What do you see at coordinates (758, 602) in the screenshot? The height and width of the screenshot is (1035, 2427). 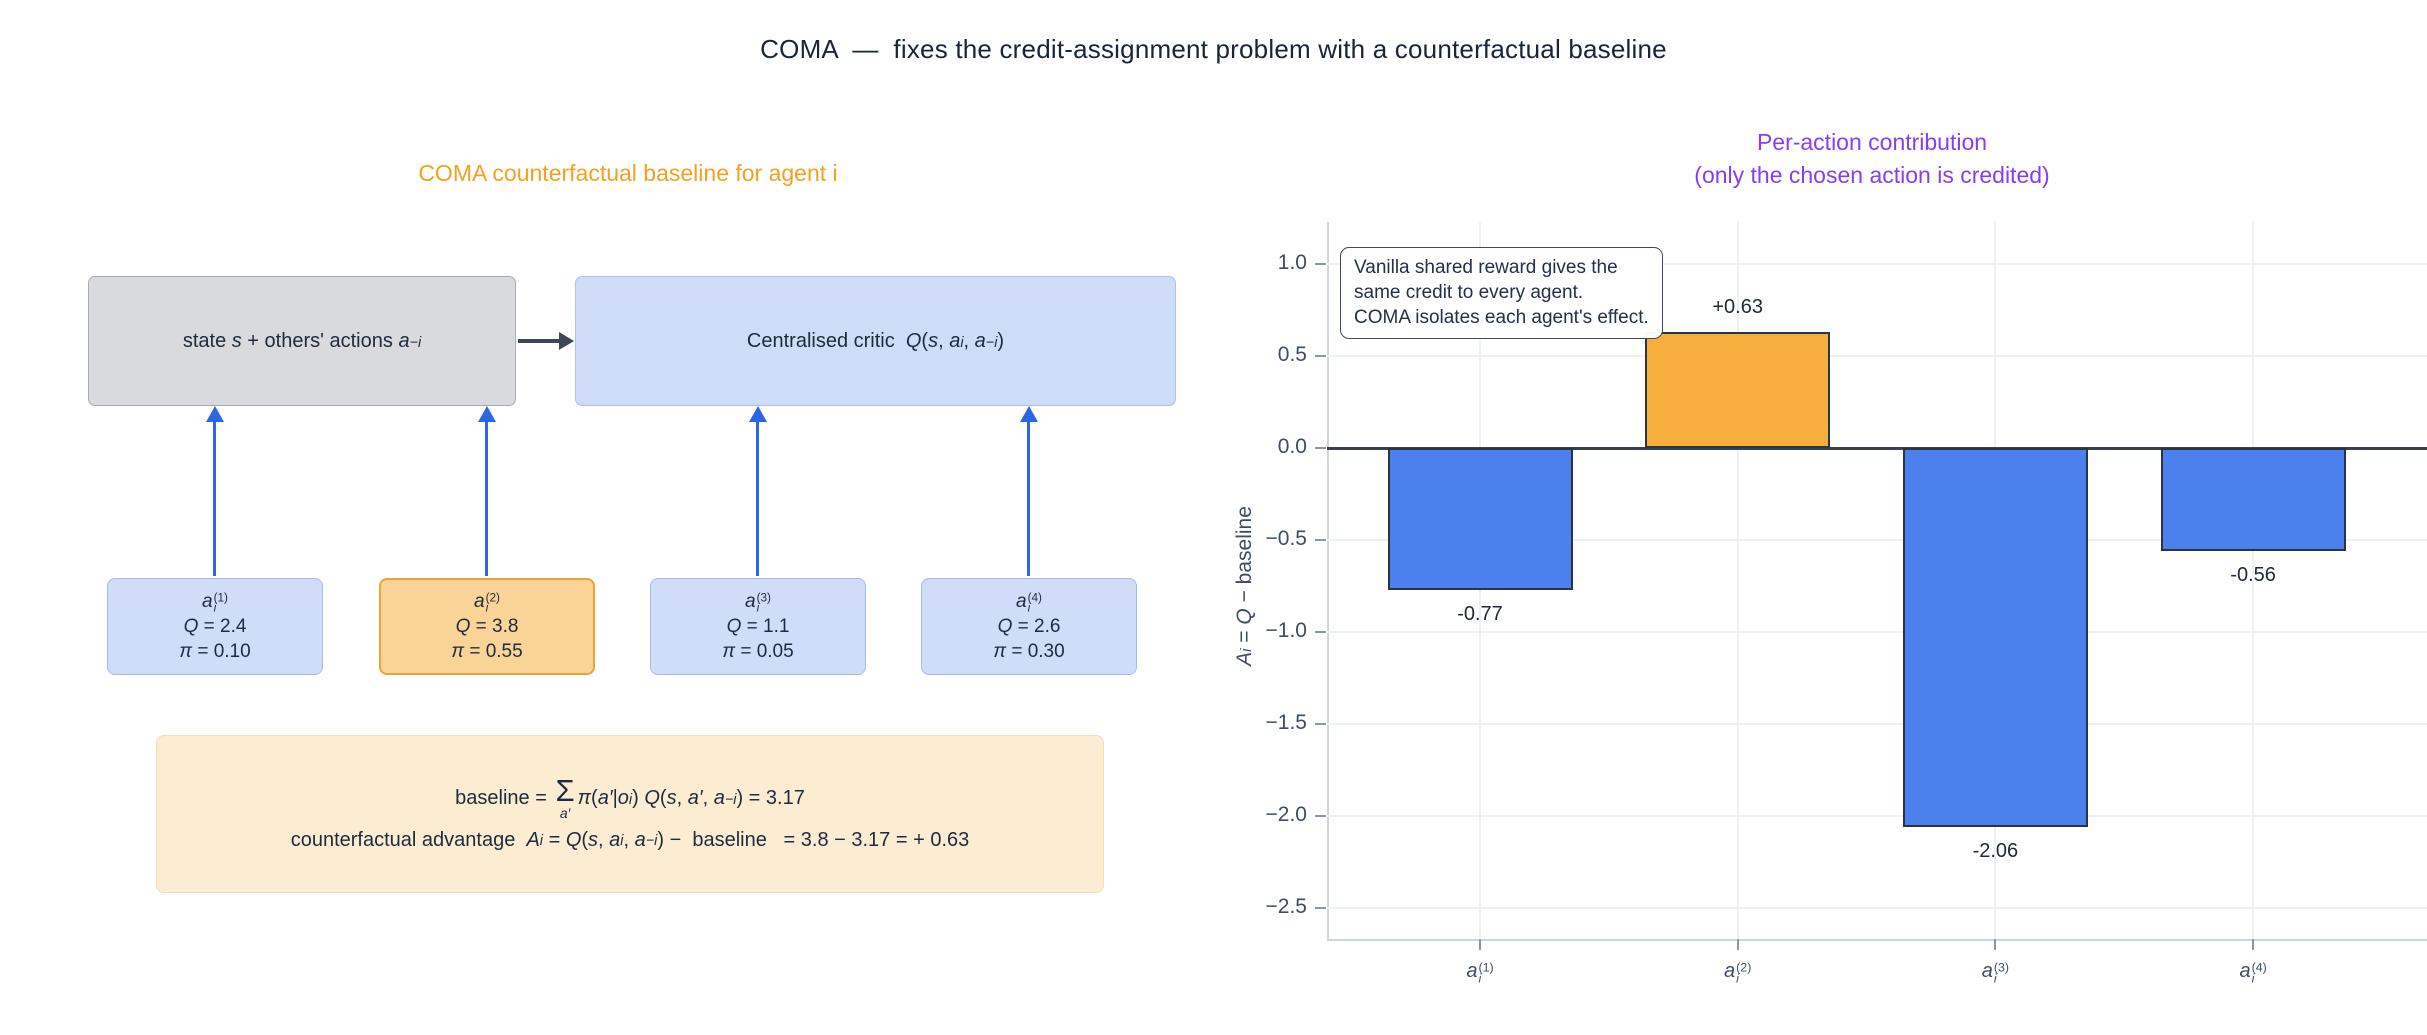 I see `agent-action-label: a (3) i` at bounding box center [758, 602].